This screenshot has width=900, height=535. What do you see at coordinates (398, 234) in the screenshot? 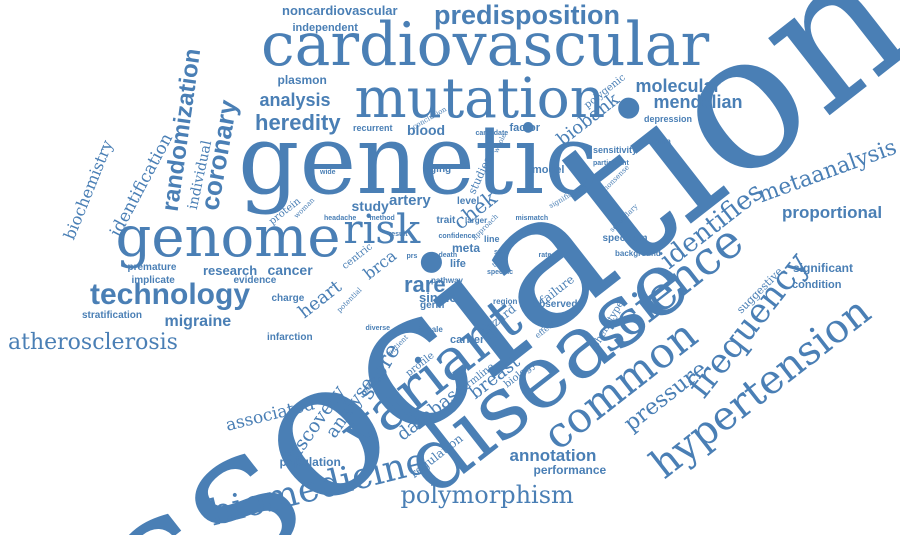
I see `word-result: result` at bounding box center [398, 234].